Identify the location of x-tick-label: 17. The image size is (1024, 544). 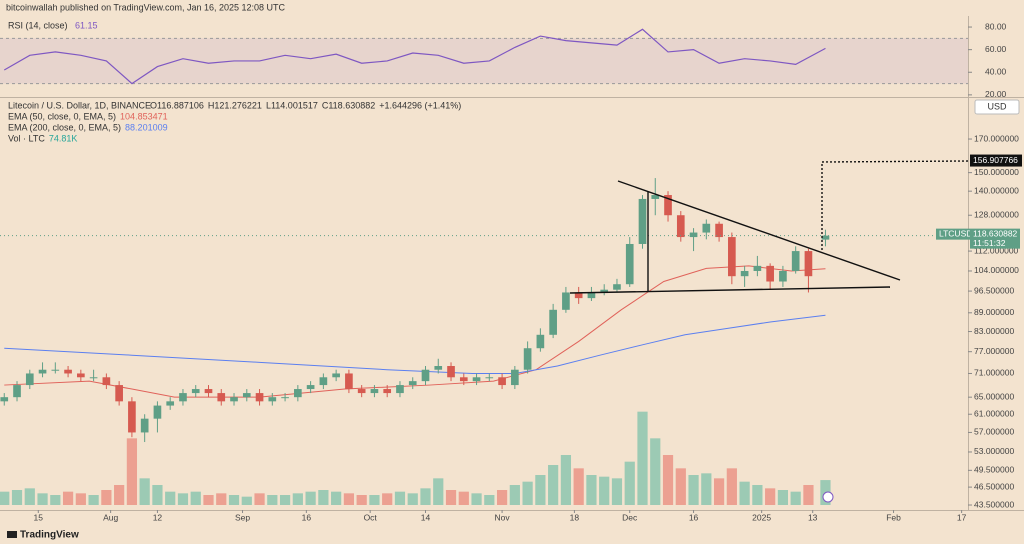
(962, 517).